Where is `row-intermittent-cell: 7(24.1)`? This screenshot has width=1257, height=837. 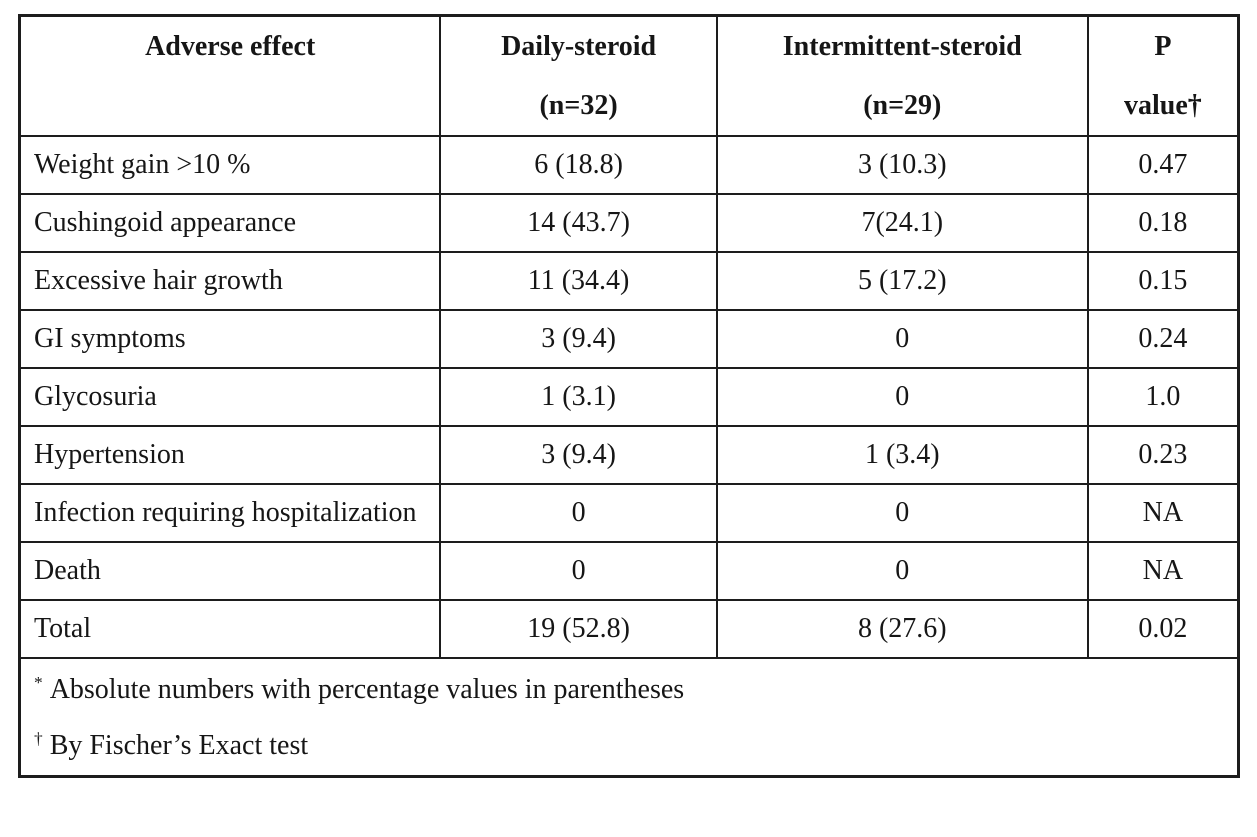 row-intermittent-cell: 7(24.1) is located at coordinates (902, 223).